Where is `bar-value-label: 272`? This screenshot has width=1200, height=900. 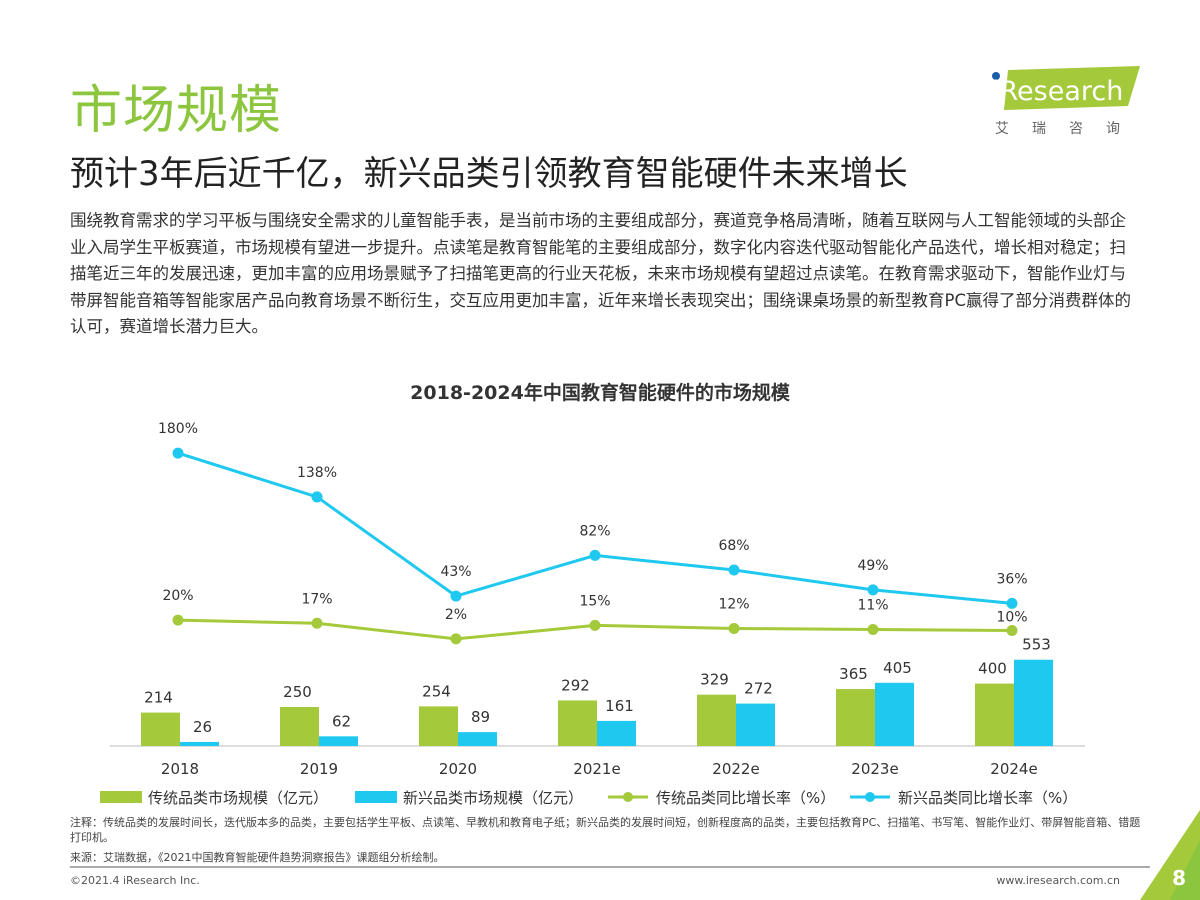 bar-value-label: 272 is located at coordinates (758, 689).